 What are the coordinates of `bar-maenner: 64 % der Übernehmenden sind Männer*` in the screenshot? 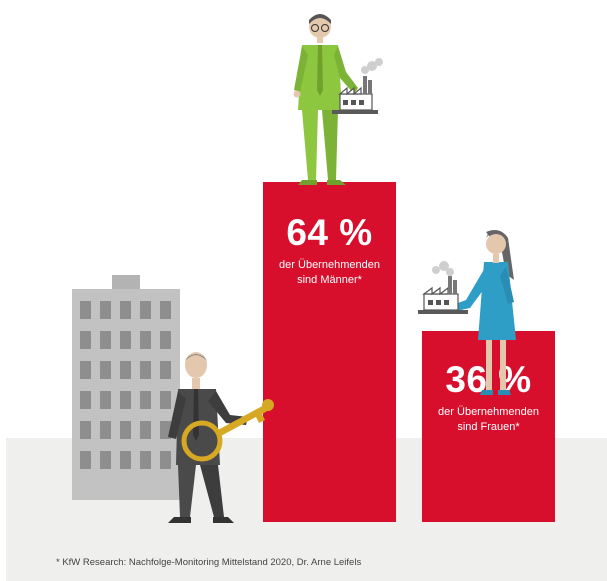 It's located at (329, 352).